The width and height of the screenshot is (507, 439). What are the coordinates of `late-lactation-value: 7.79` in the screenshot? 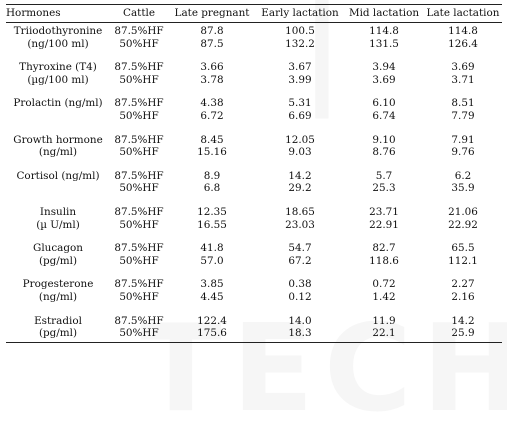 It's located at (463, 115).